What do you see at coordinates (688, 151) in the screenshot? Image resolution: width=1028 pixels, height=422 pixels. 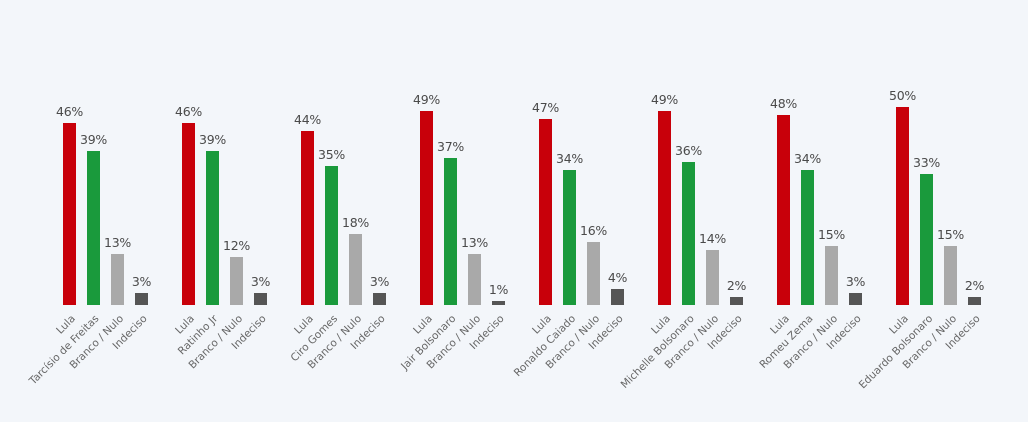 I see `bar-value-label: 36%` at bounding box center [688, 151].